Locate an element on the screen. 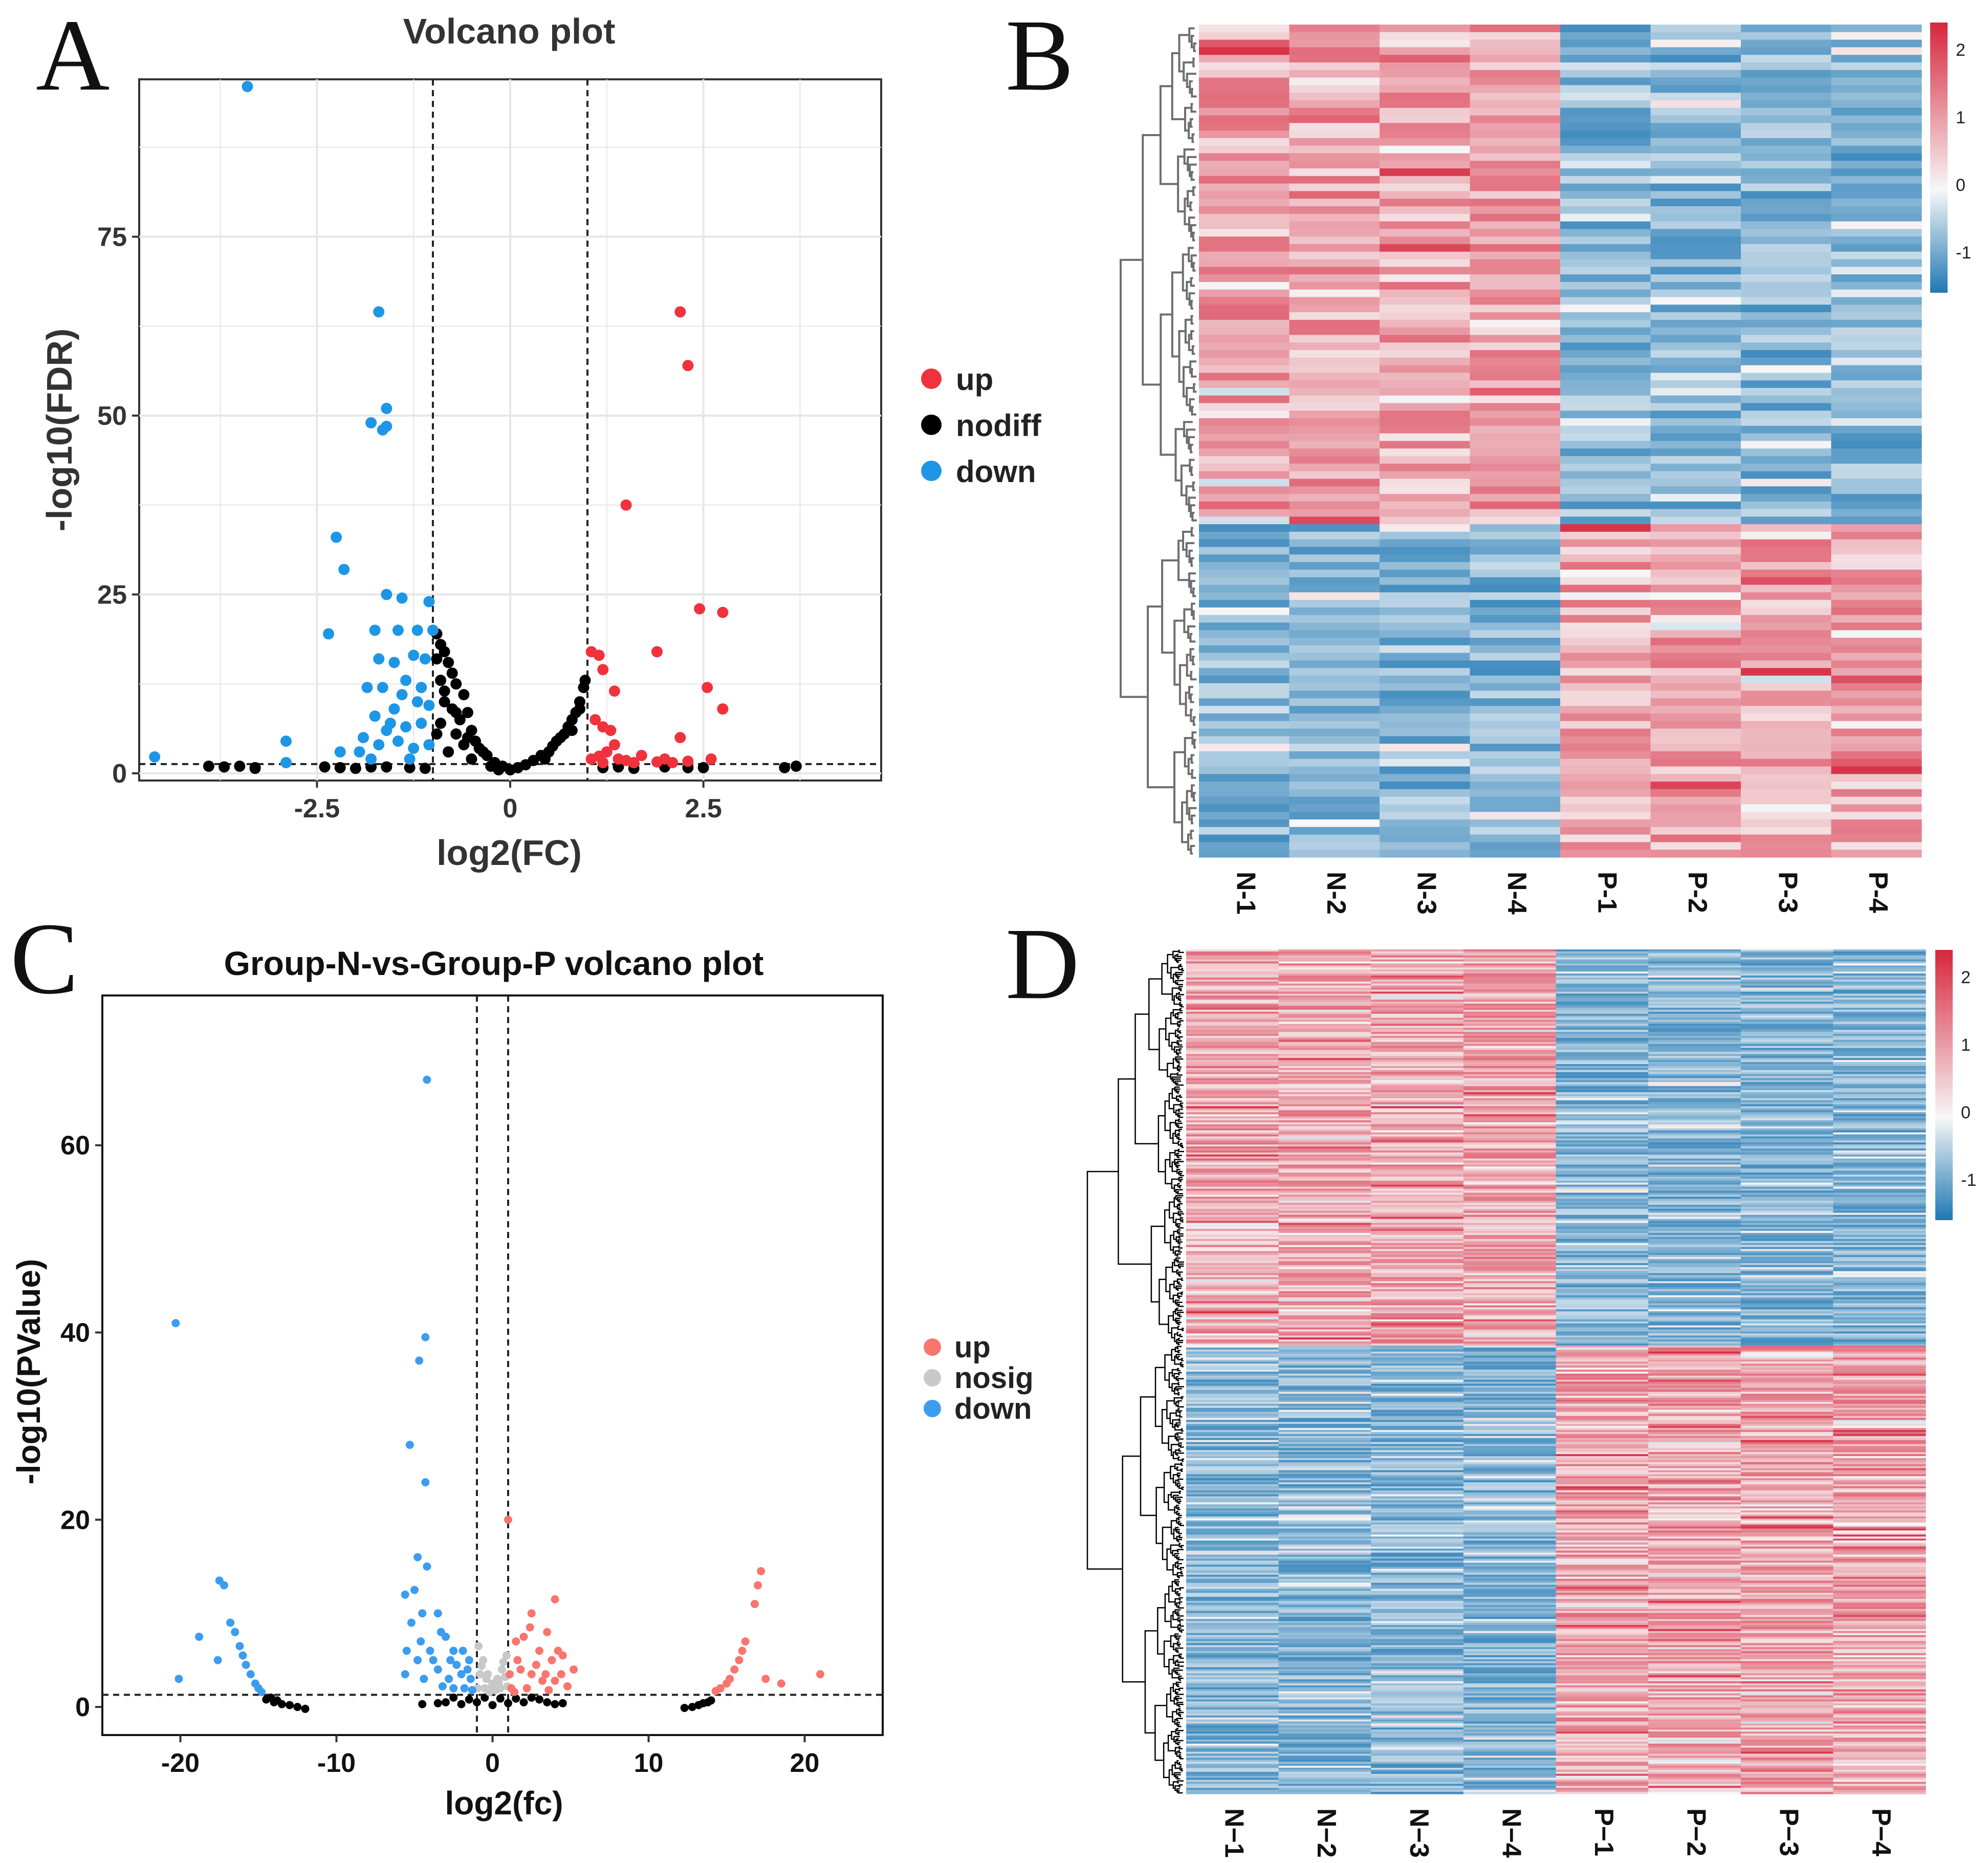 The height and width of the screenshot is (1863, 1988). data-point-nodiff is located at coordinates (448, 752).